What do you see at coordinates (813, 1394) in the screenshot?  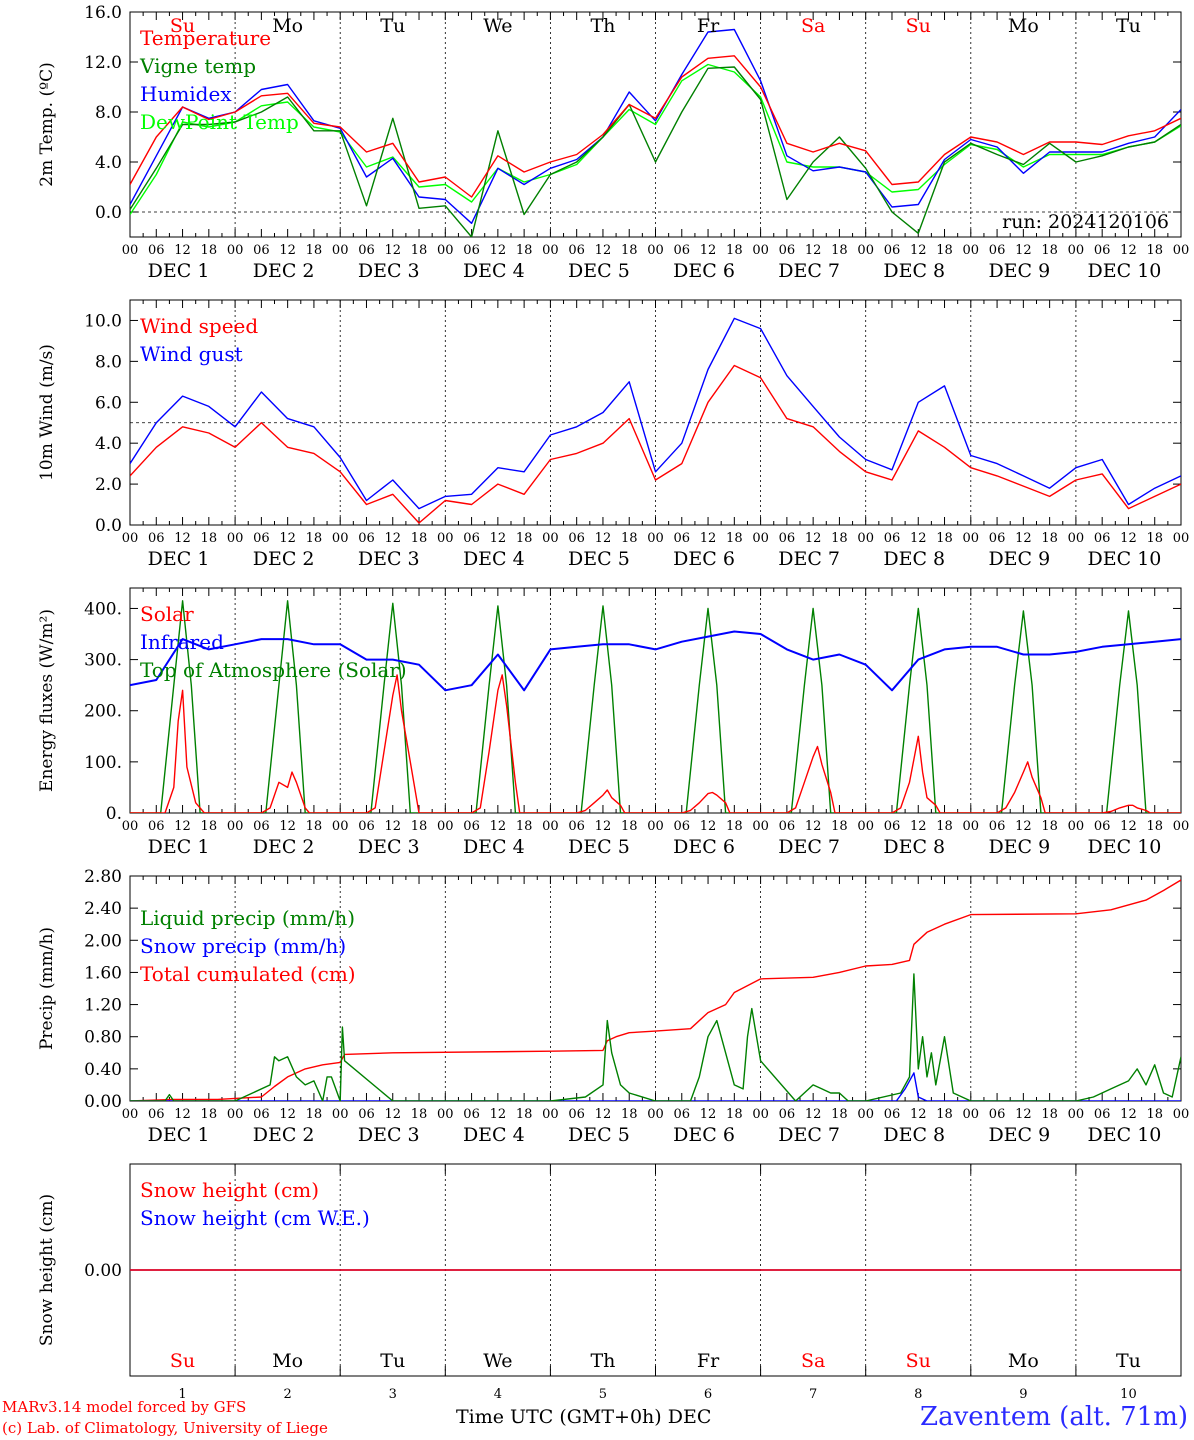 I see `day-number-label: 7` at bounding box center [813, 1394].